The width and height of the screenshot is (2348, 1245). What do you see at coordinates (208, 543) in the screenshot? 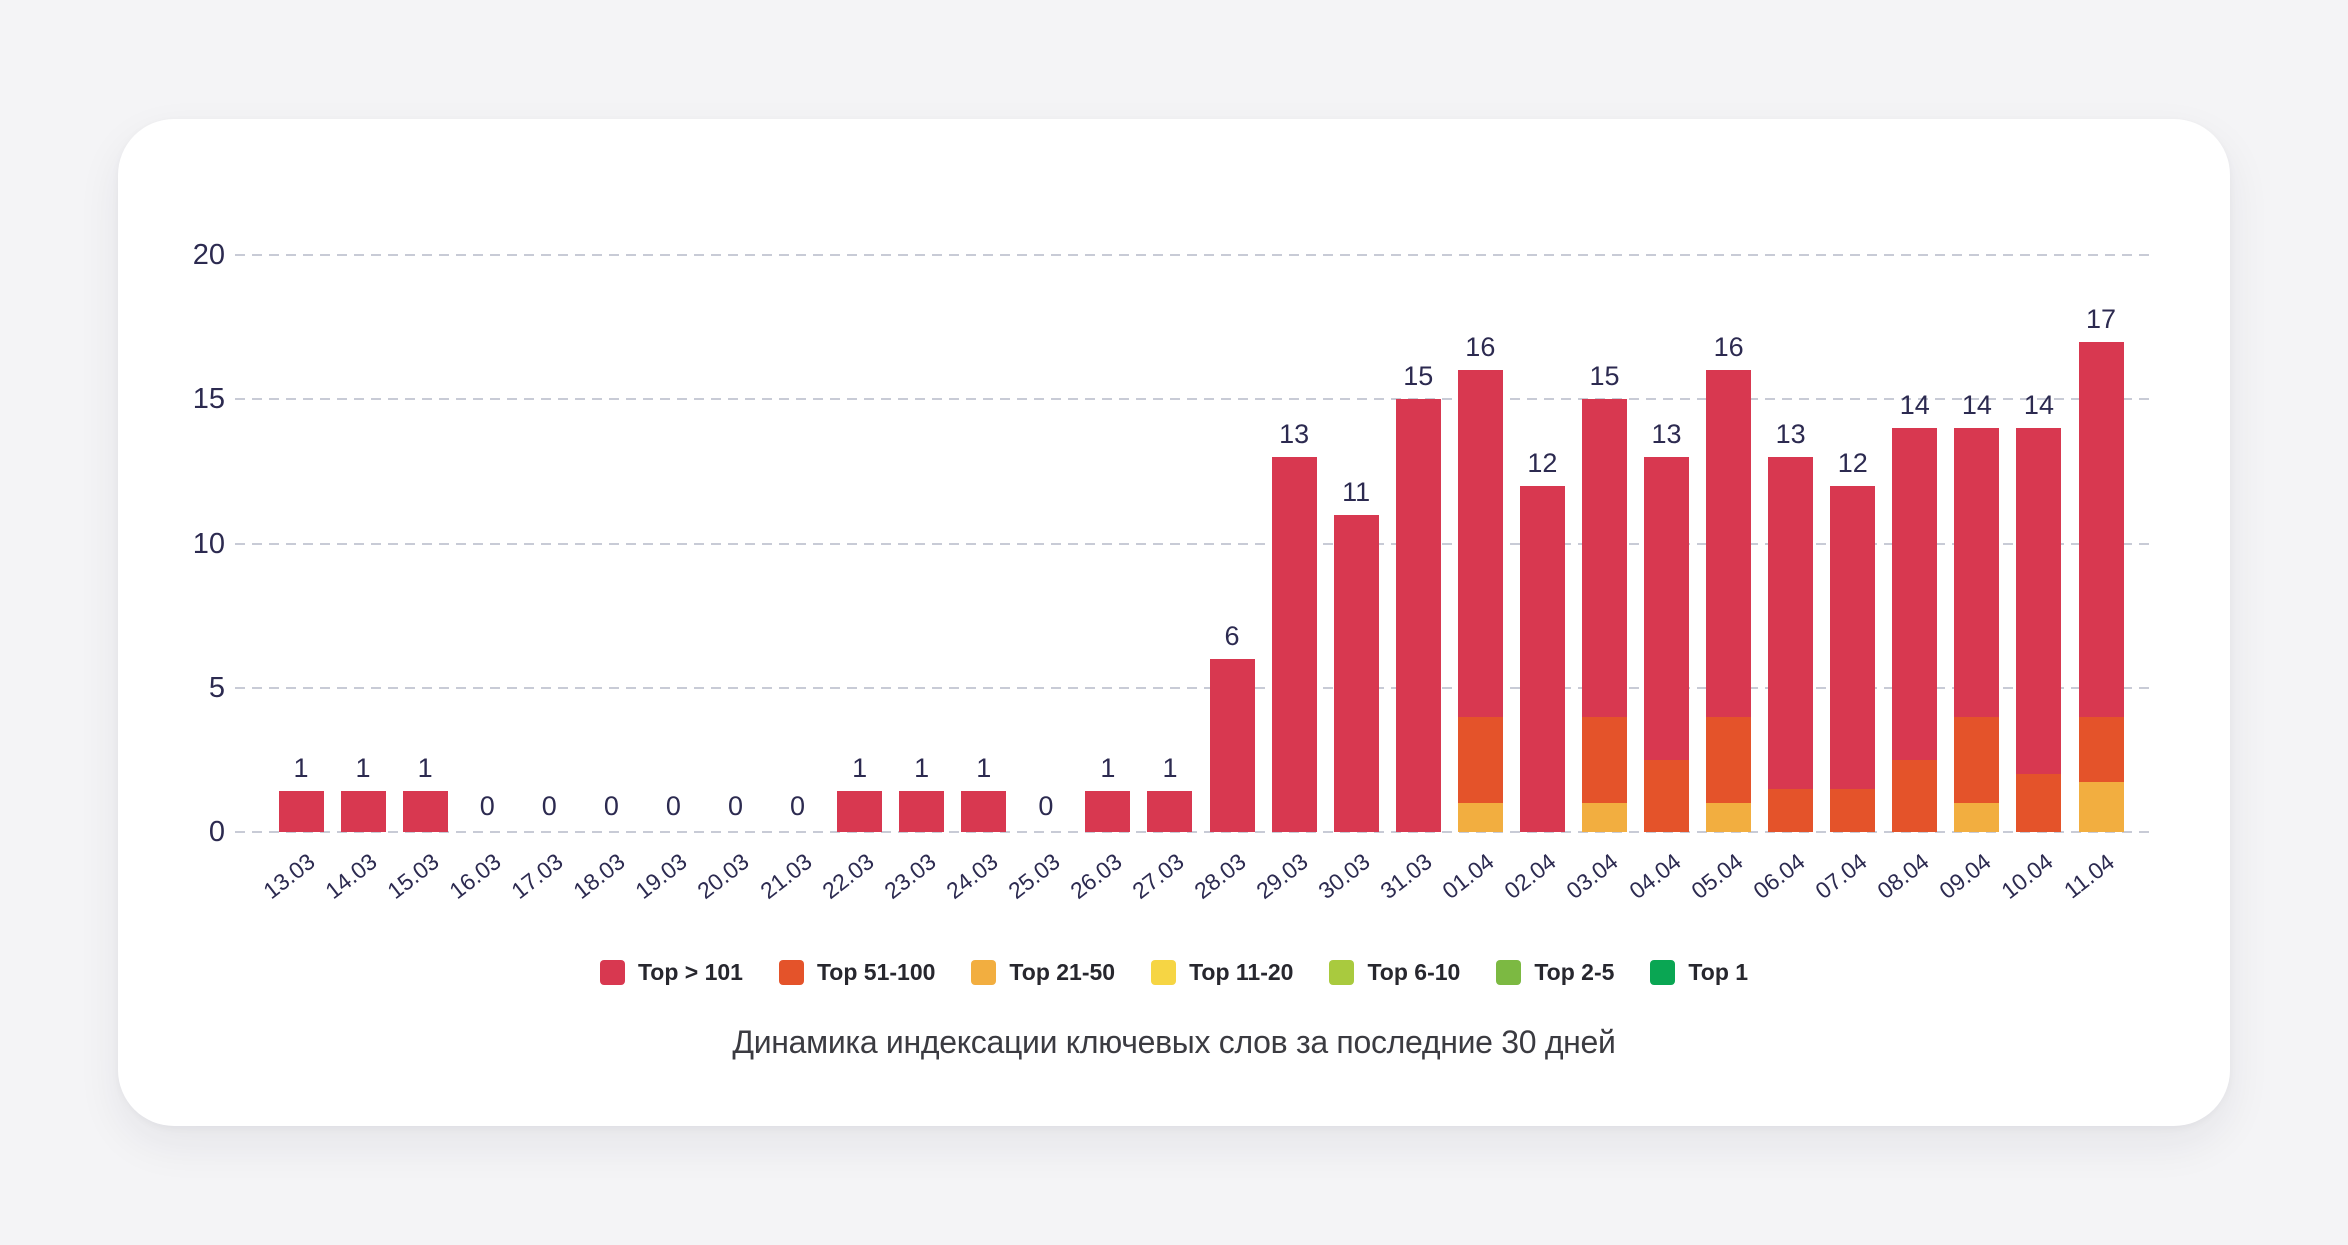
I see `y-axis-tick-label: 10` at bounding box center [208, 543].